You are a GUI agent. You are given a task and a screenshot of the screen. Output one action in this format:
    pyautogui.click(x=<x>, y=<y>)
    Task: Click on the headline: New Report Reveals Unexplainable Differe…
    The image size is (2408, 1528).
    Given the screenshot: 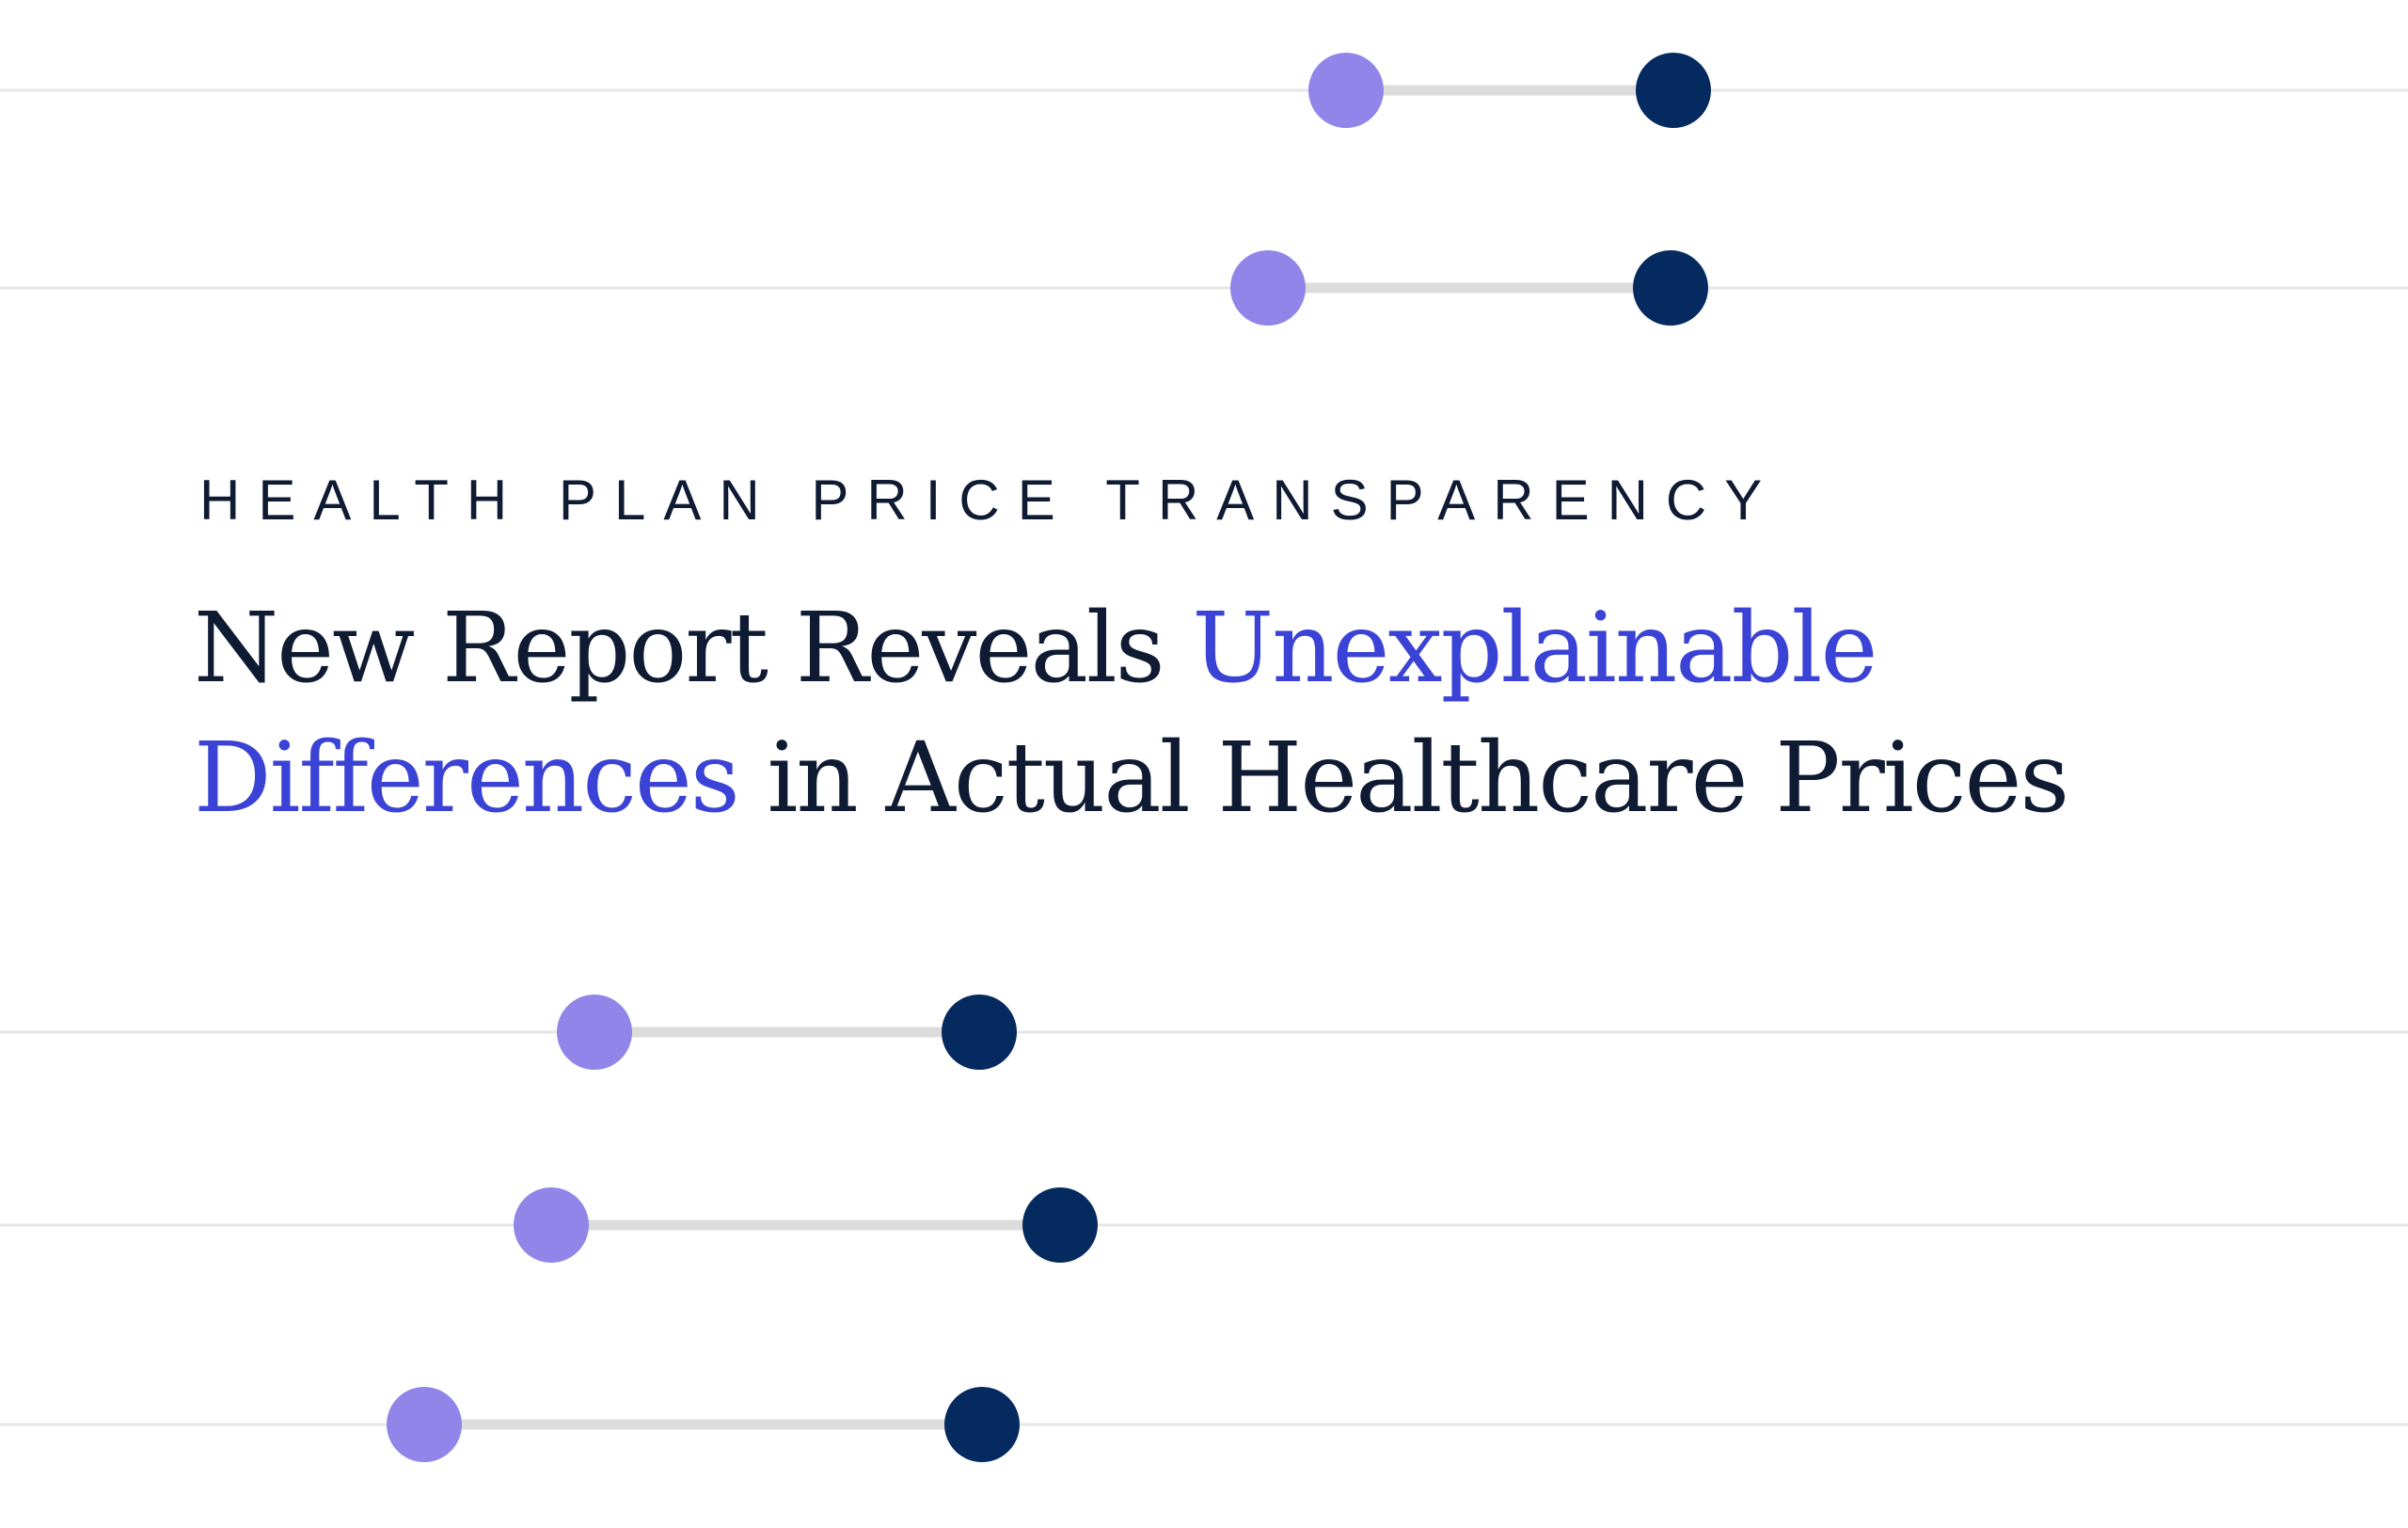 What is the action you would take?
    pyautogui.click(x=1131, y=713)
    